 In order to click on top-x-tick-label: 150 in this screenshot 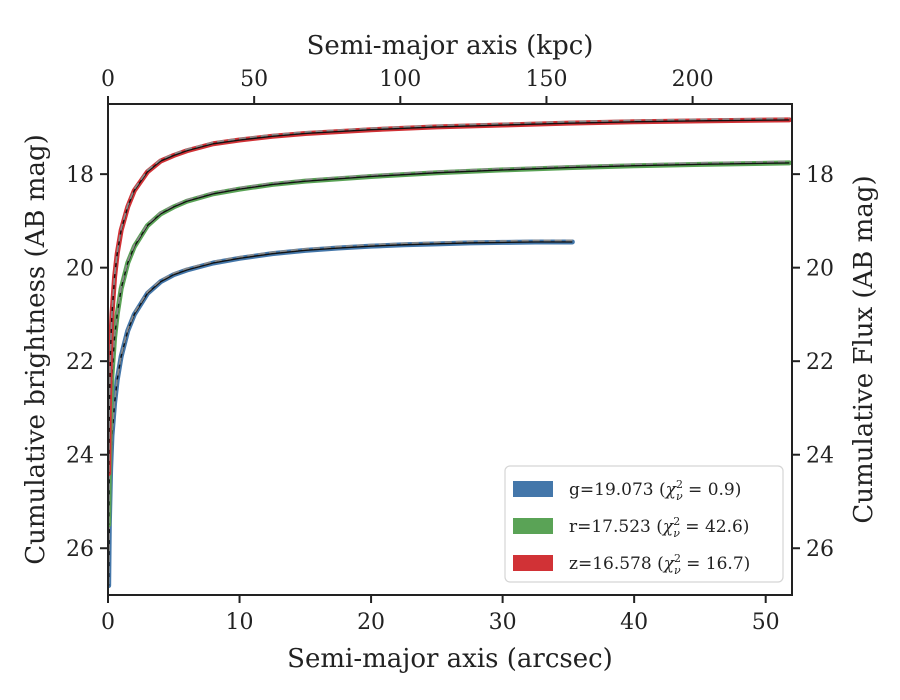, I will do `click(546, 79)`.